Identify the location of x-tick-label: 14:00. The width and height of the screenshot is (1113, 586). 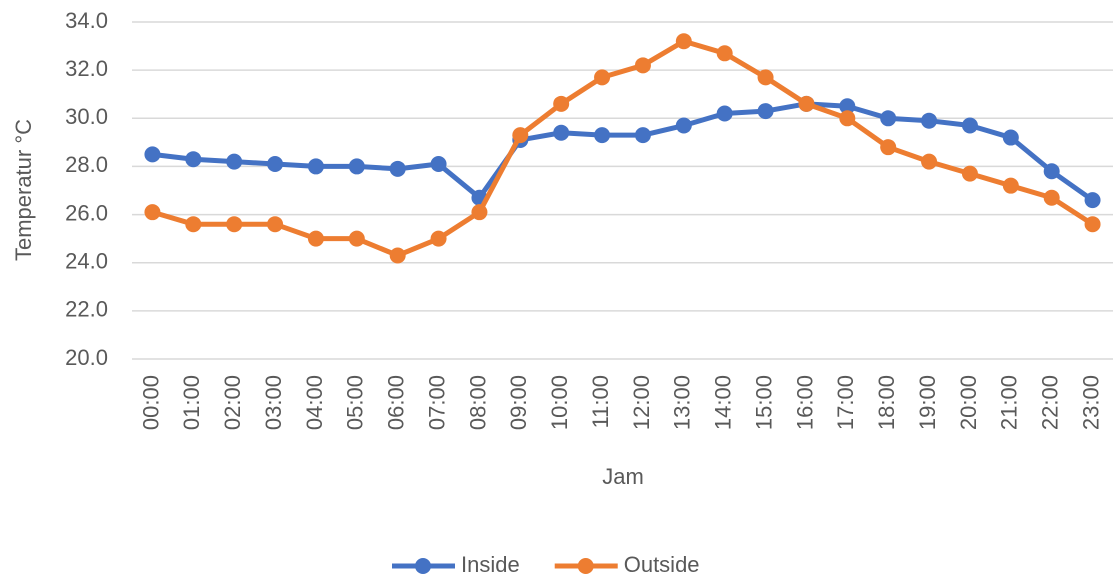
(723, 402).